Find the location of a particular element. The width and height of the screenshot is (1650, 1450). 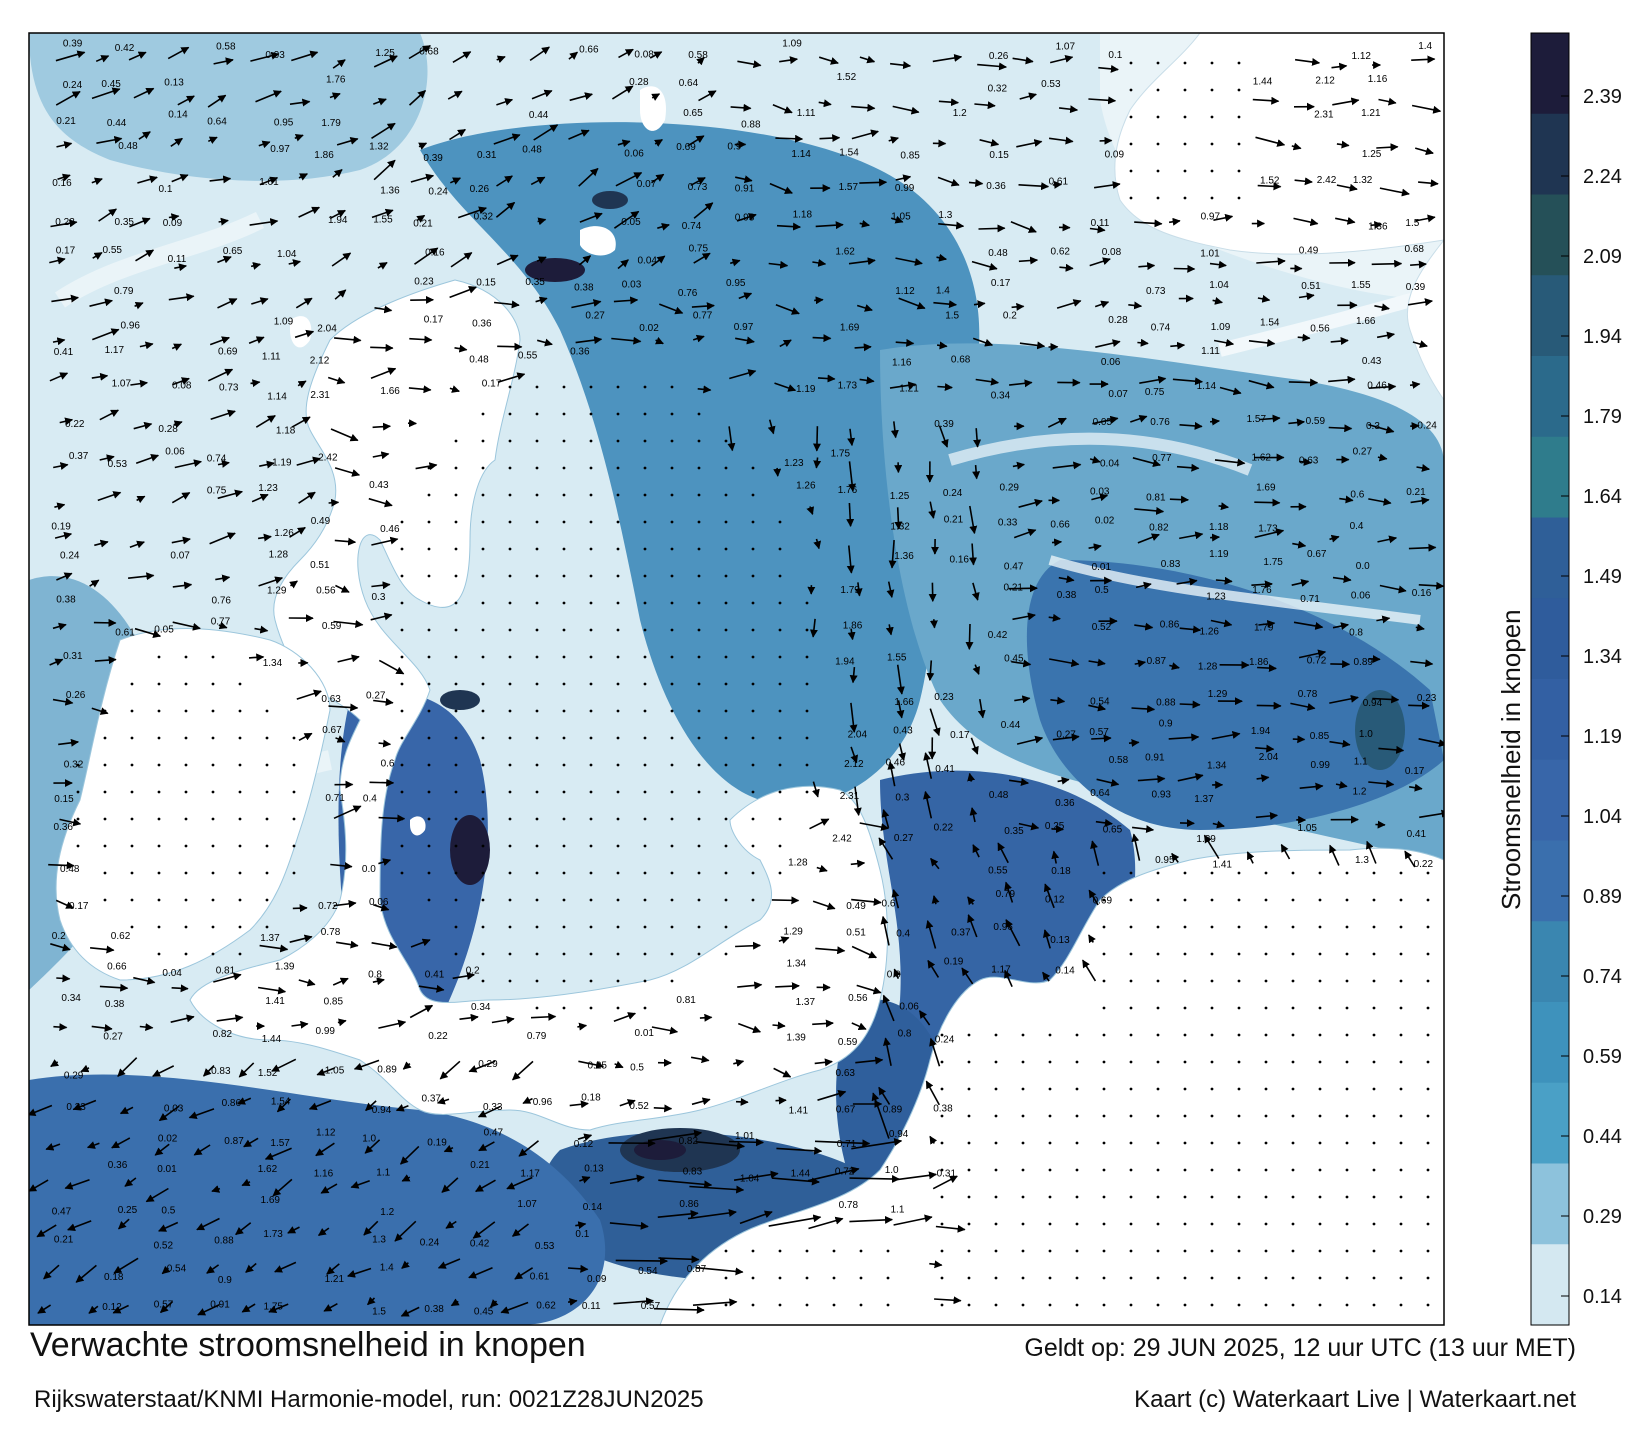

speed-label: 1.18 is located at coordinates (803, 215).